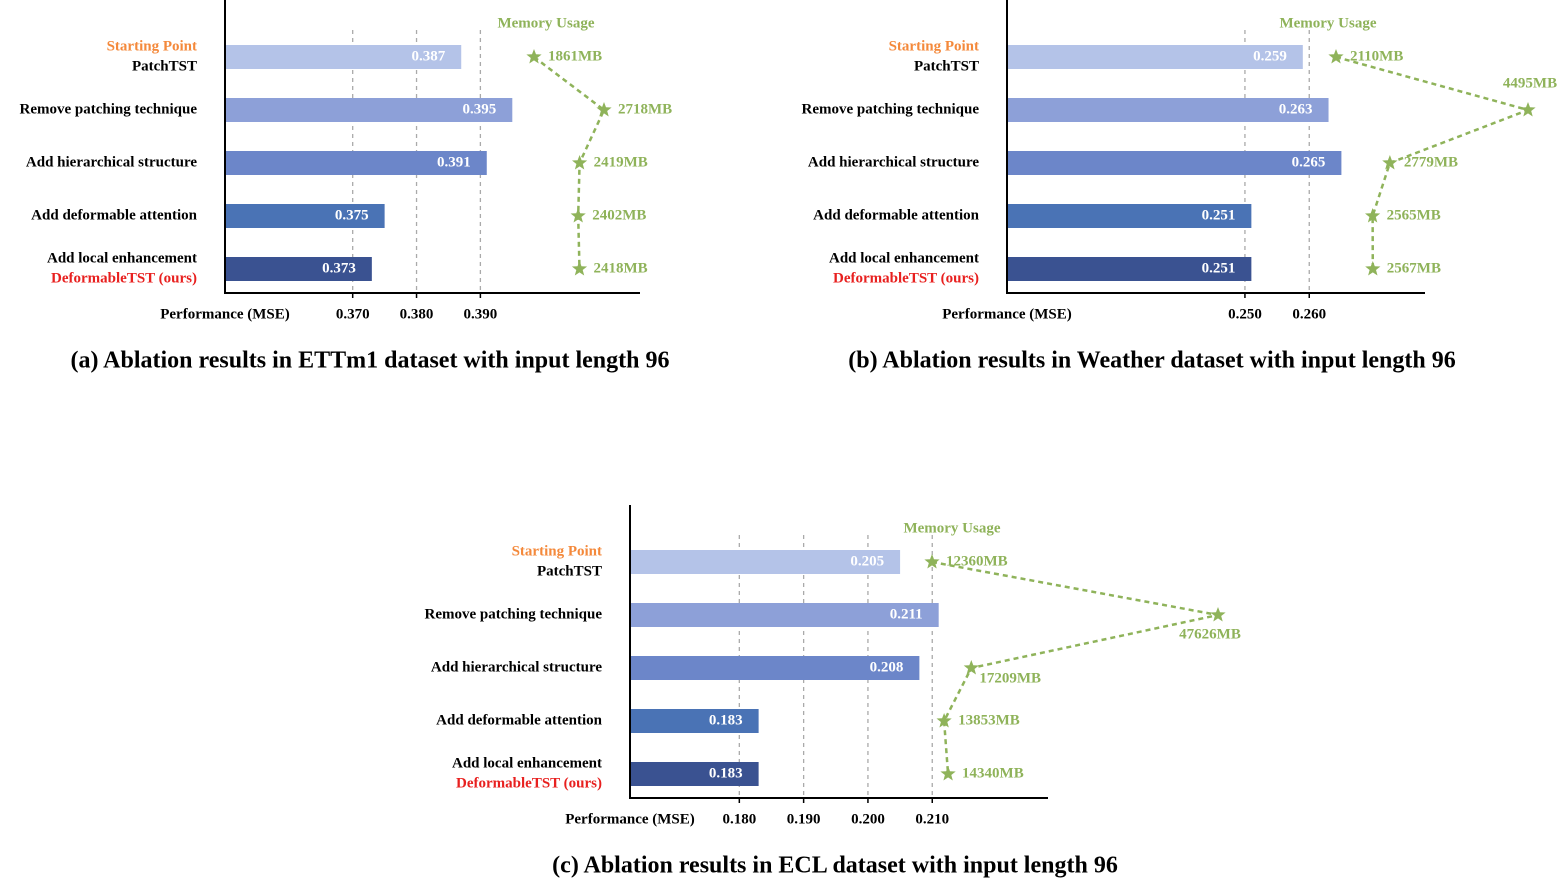  What do you see at coordinates (1270, 56) in the screenshot?
I see `bar-label: 0.259` at bounding box center [1270, 56].